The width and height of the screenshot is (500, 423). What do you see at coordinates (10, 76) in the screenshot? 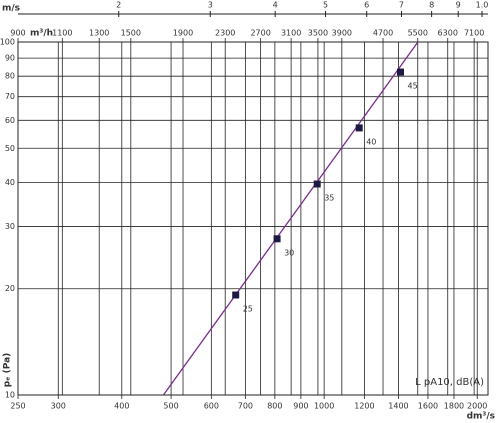
I see `y-tick-label: 80` at bounding box center [10, 76].